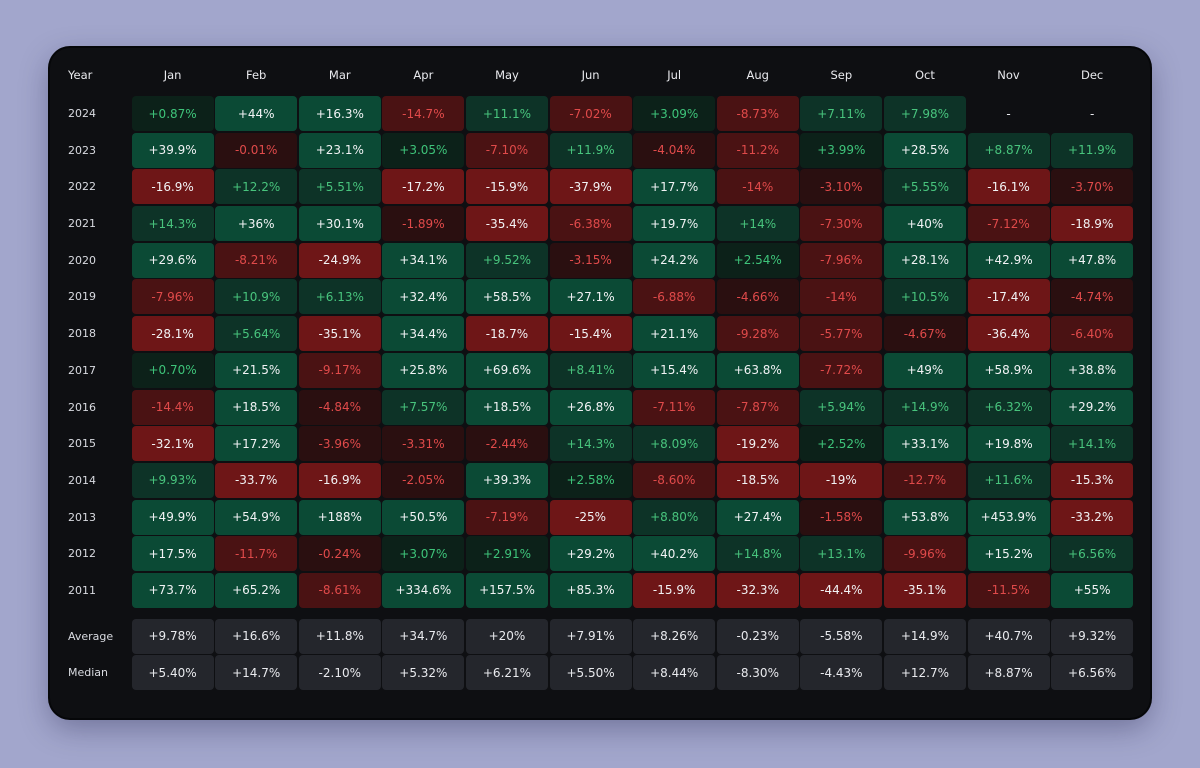  I want to click on return-cell: +453.9%, so click(1008, 517).